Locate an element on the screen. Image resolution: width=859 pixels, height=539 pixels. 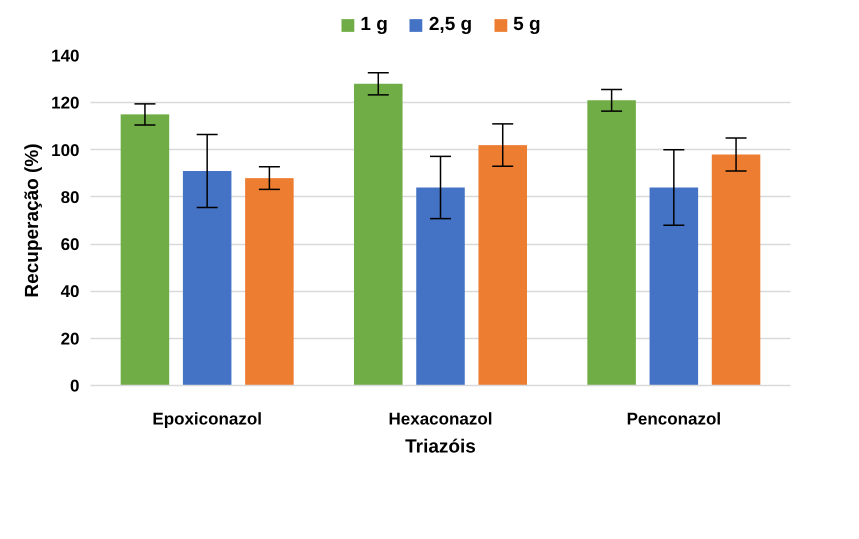
y-tick-label: 80 is located at coordinates (70, 197).